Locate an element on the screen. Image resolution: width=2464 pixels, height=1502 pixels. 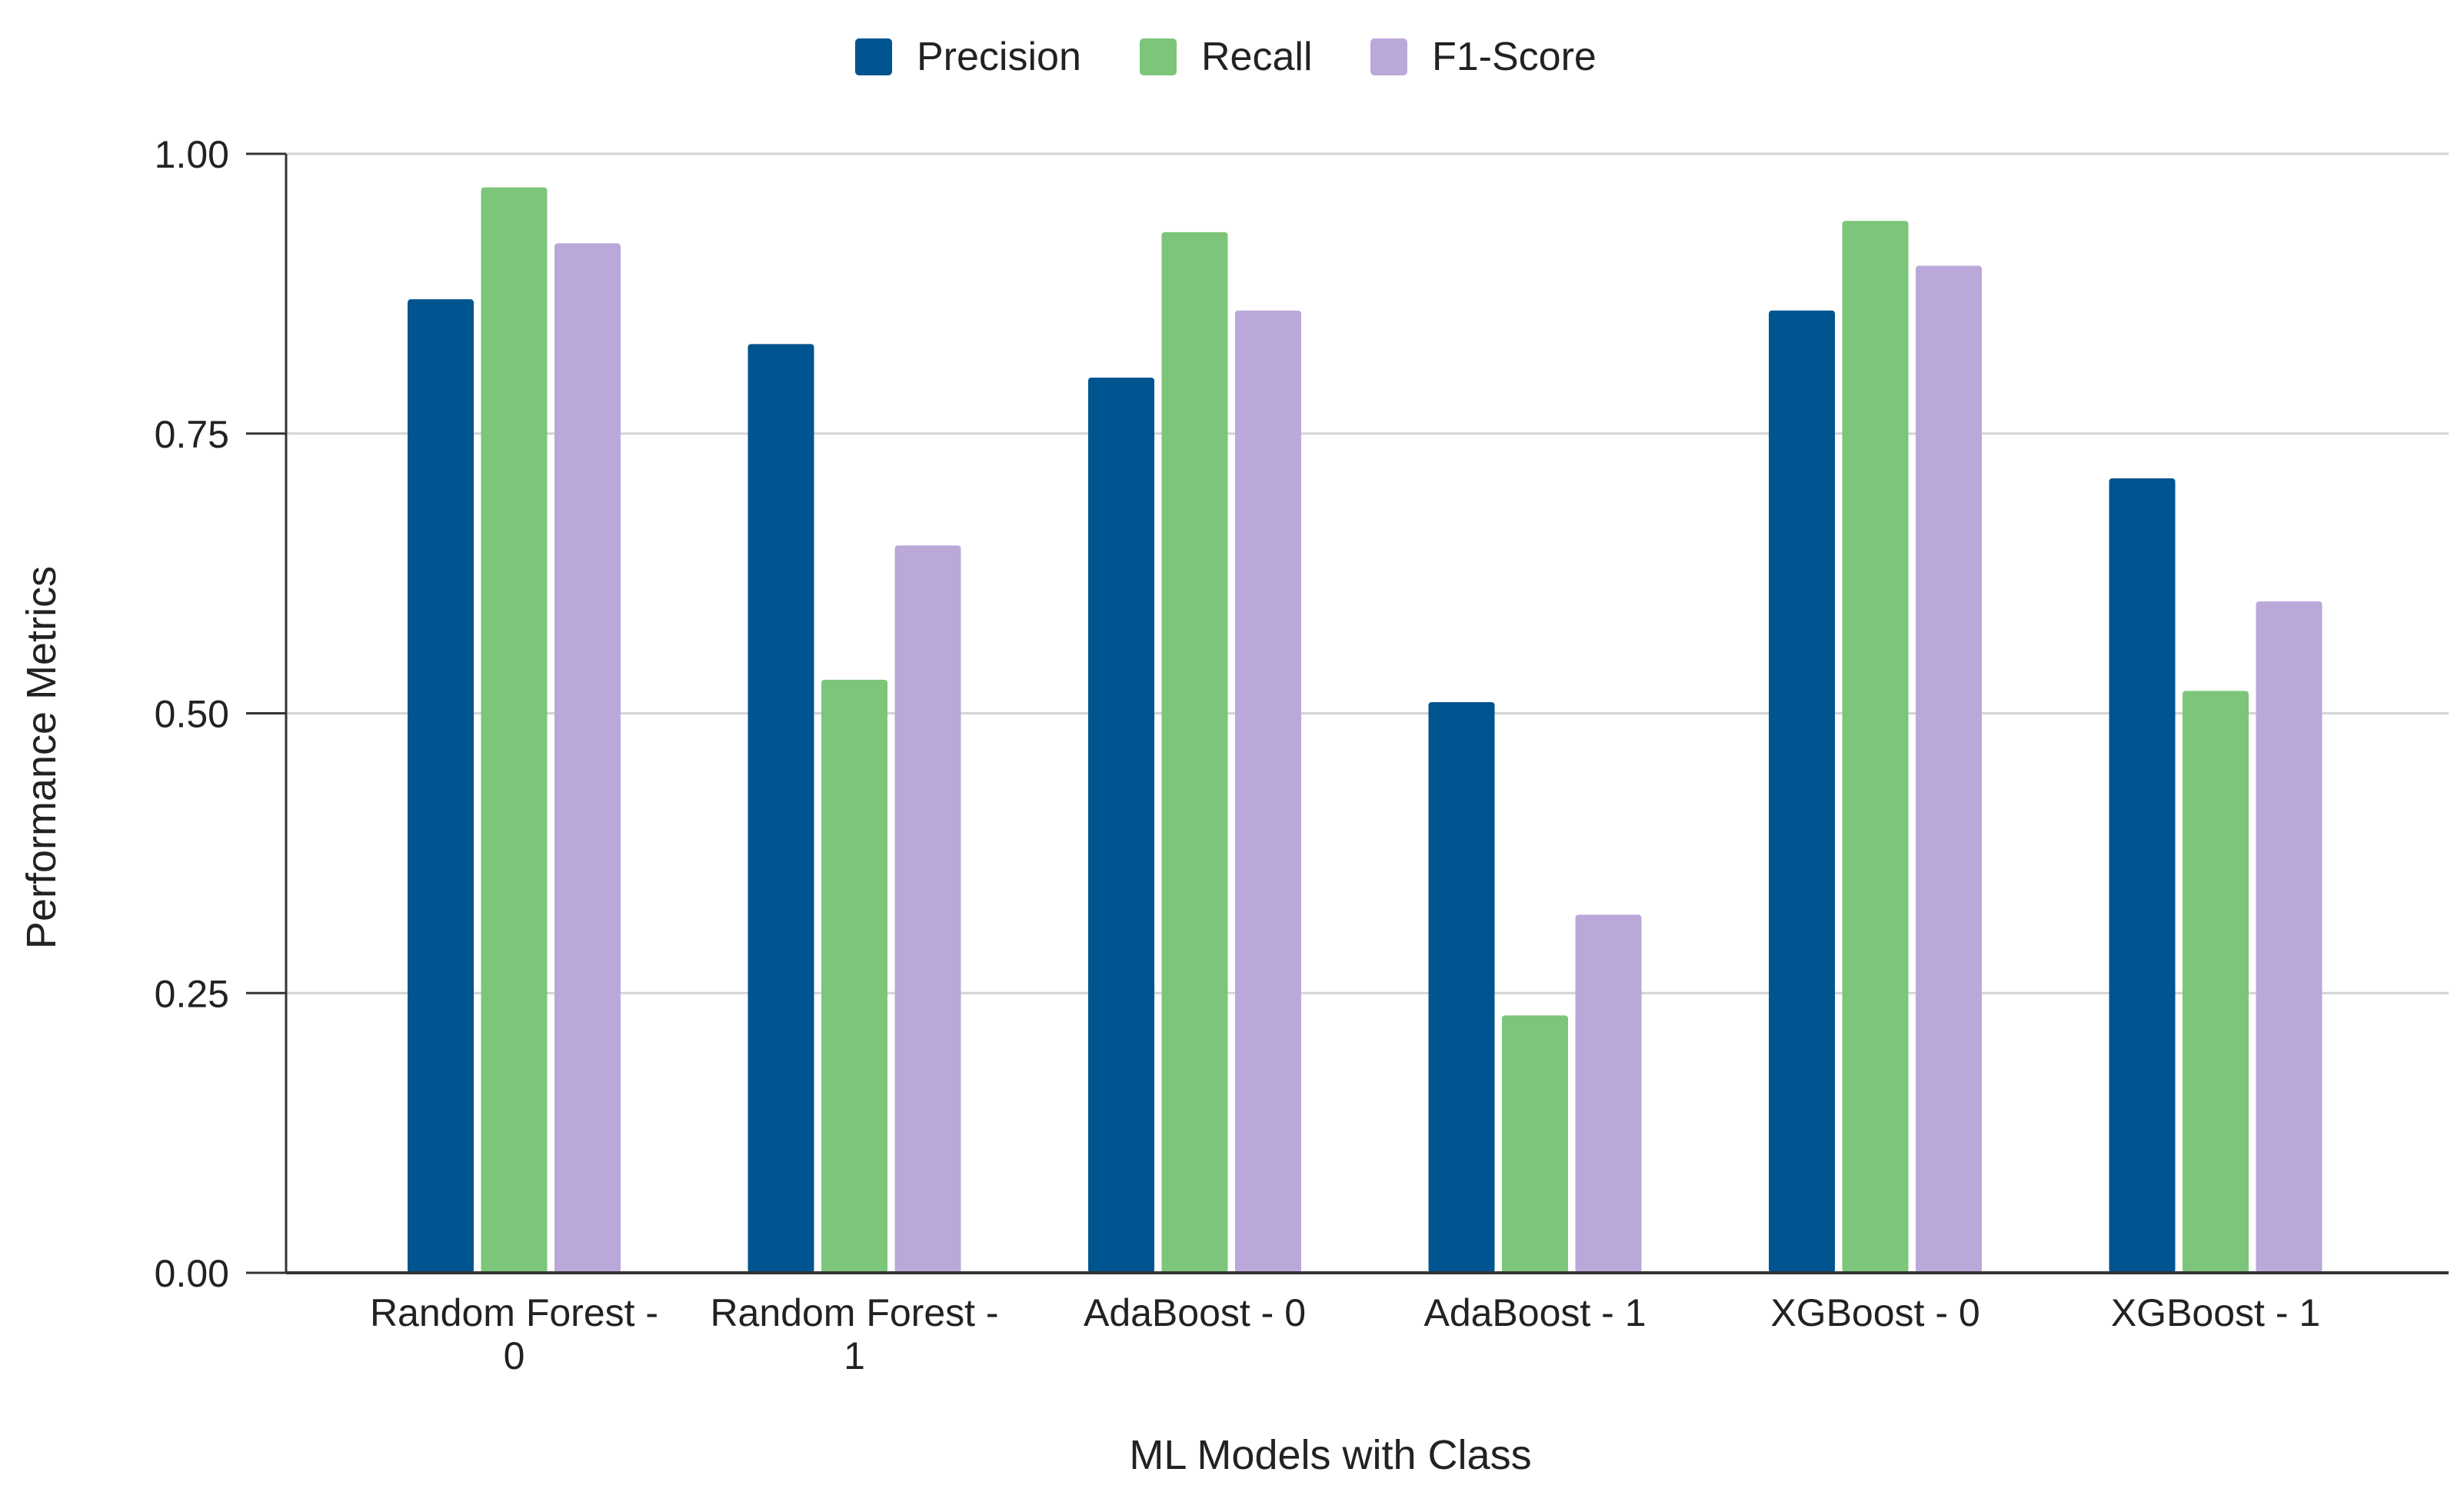
y-axis-title: Performance Metrics is located at coordinates (41, 757).